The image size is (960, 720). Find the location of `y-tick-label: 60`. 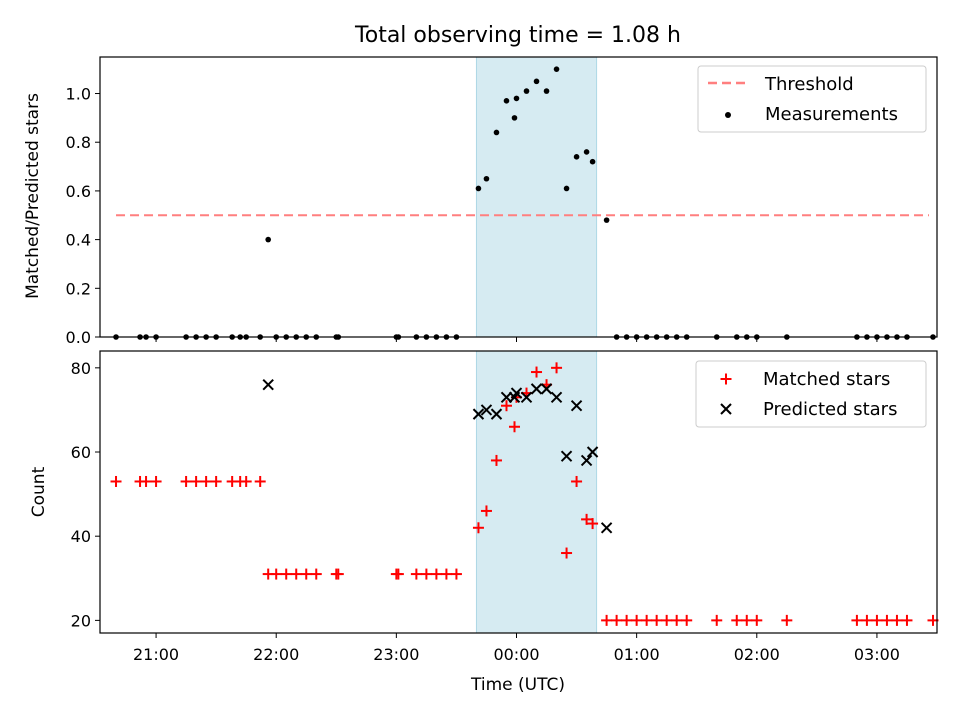

y-tick-label: 60 is located at coordinates (81, 452).